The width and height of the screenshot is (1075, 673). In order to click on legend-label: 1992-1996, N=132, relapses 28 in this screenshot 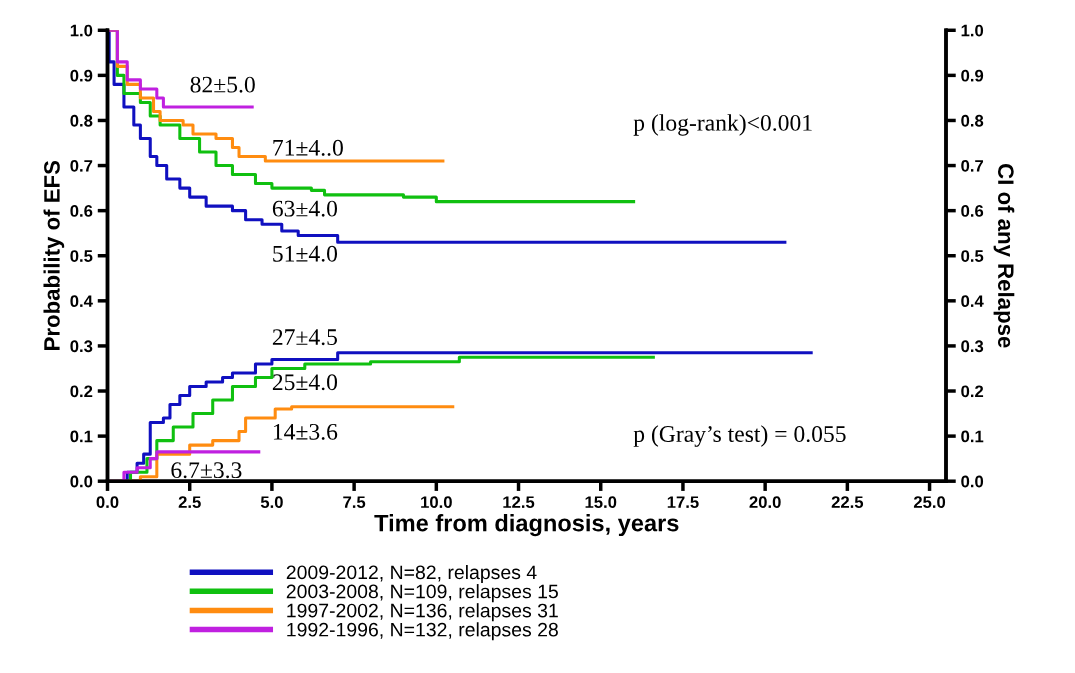, I will do `click(422, 631)`.